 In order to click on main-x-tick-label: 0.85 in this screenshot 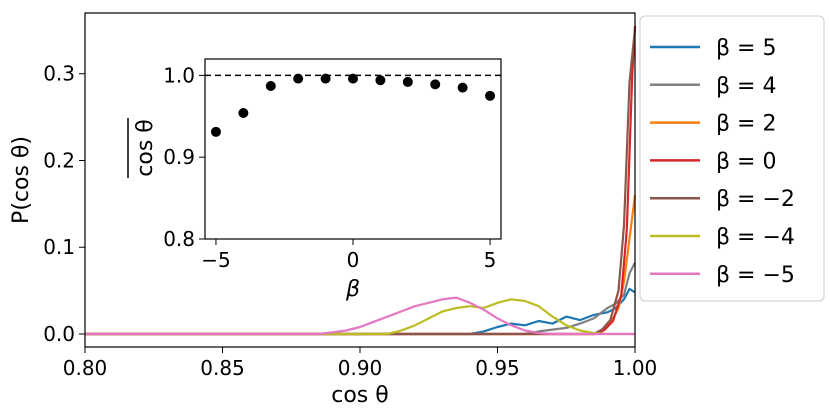, I will do `click(222, 368)`.